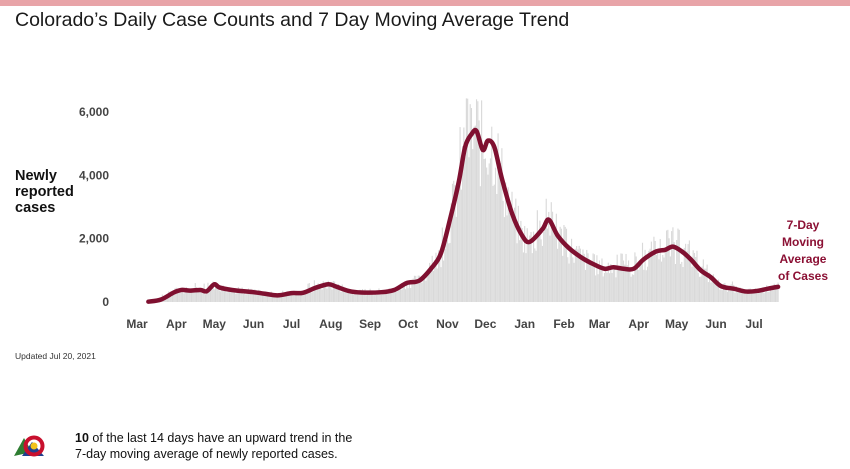 Image resolution: width=850 pixels, height=469 pixels. Describe the element at coordinates (563, 324) in the screenshot. I see `x-tick-label: Feb` at that location.